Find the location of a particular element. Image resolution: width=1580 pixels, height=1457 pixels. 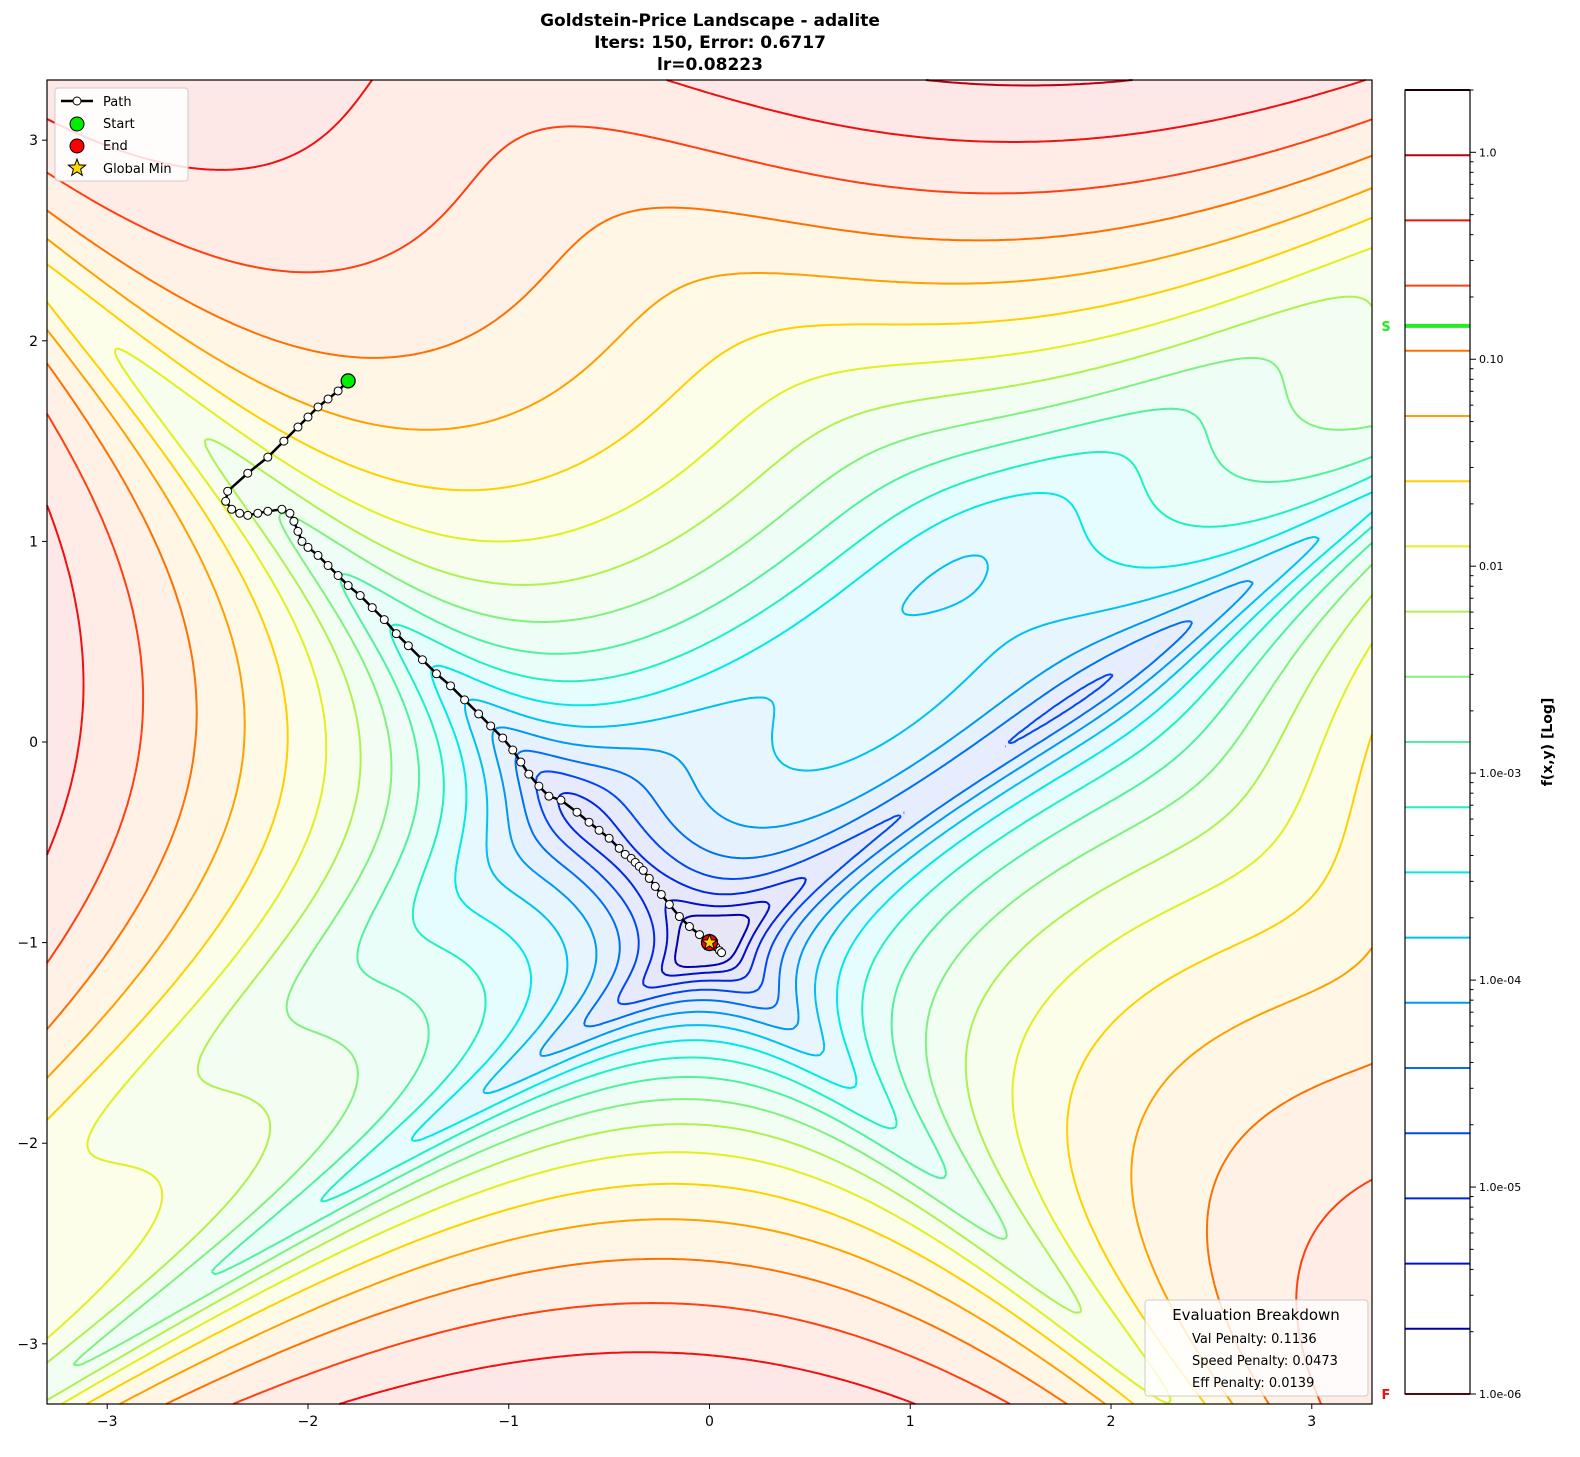

legend-label-global-min: Global Min is located at coordinates (137, 169).